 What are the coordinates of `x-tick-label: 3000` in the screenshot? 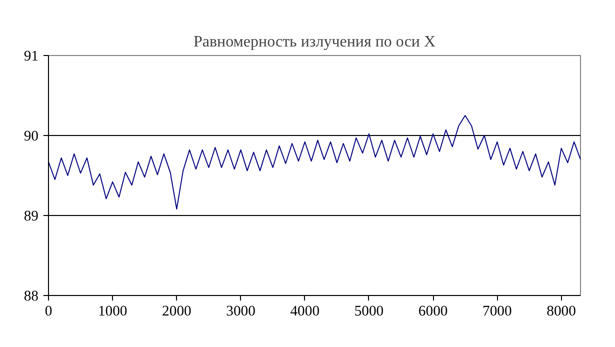 It's located at (241, 312).